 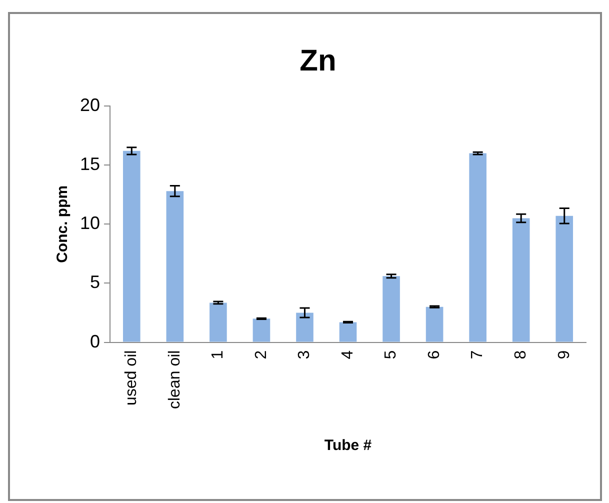 What do you see at coordinates (90, 104) in the screenshot?
I see `y-tick-label: 20` at bounding box center [90, 104].